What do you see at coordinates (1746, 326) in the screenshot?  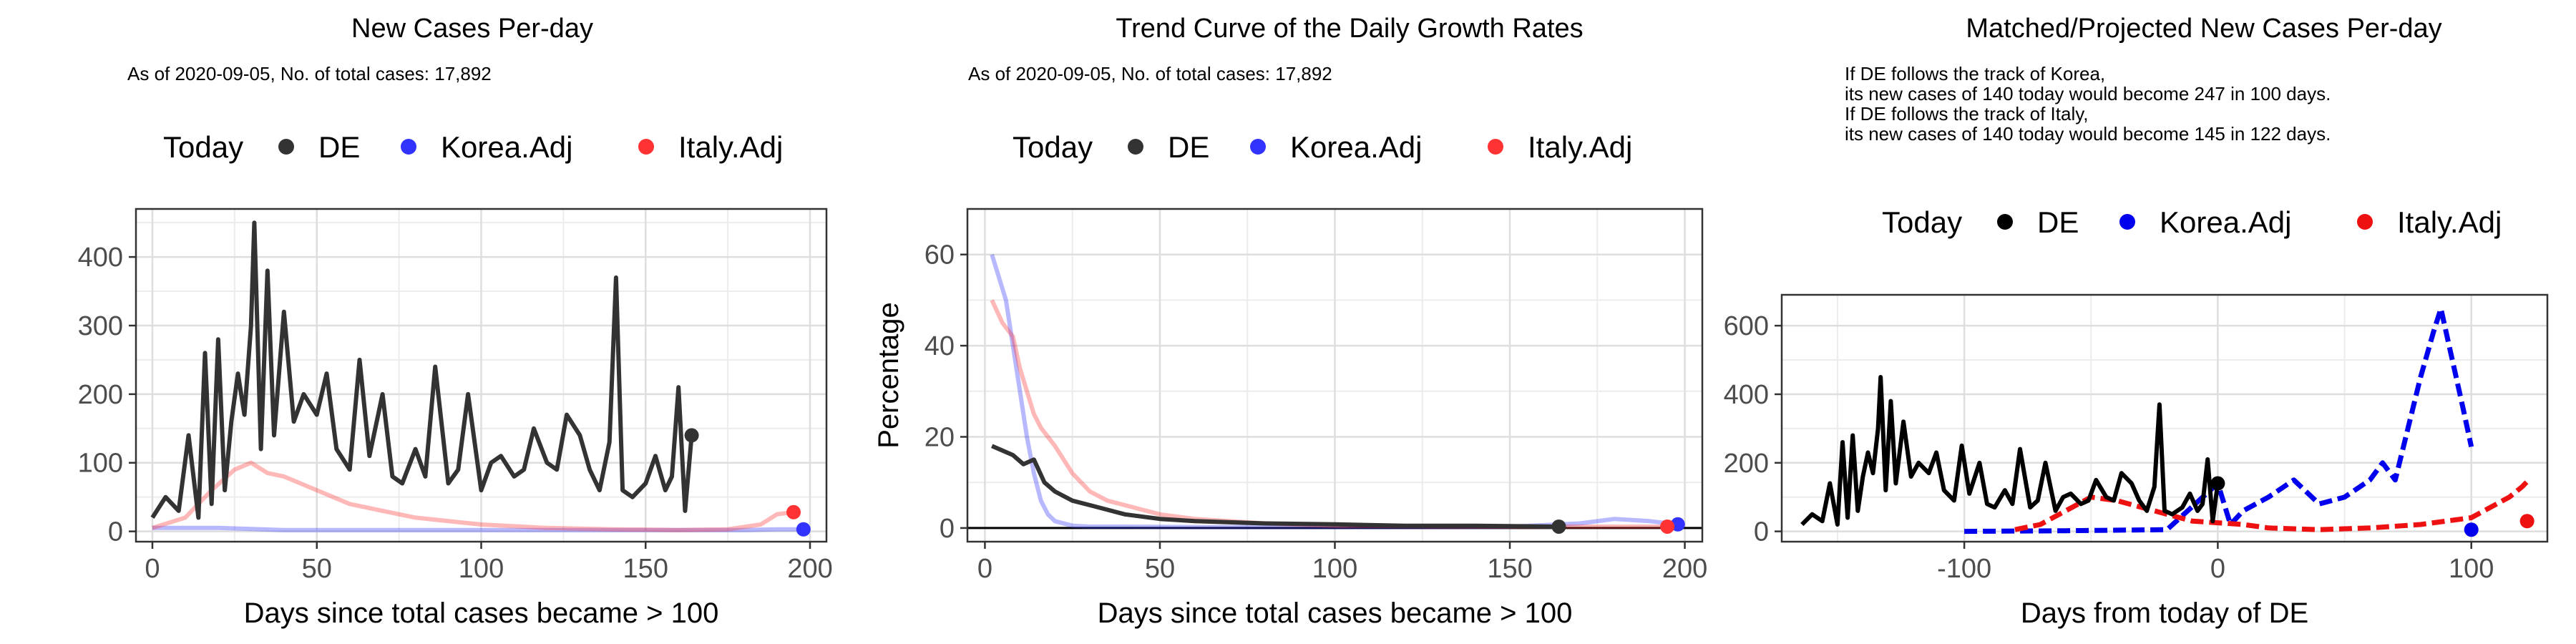 I see `y-tick-label: 600` at bounding box center [1746, 326].